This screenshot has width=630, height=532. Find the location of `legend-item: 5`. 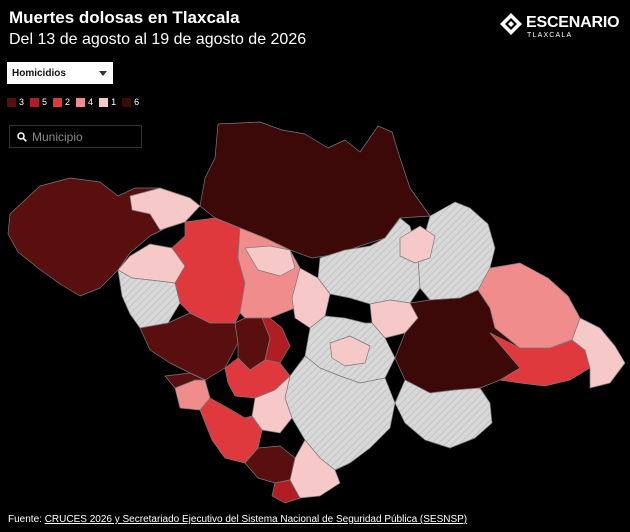

legend-item: 5 is located at coordinates (38, 102).